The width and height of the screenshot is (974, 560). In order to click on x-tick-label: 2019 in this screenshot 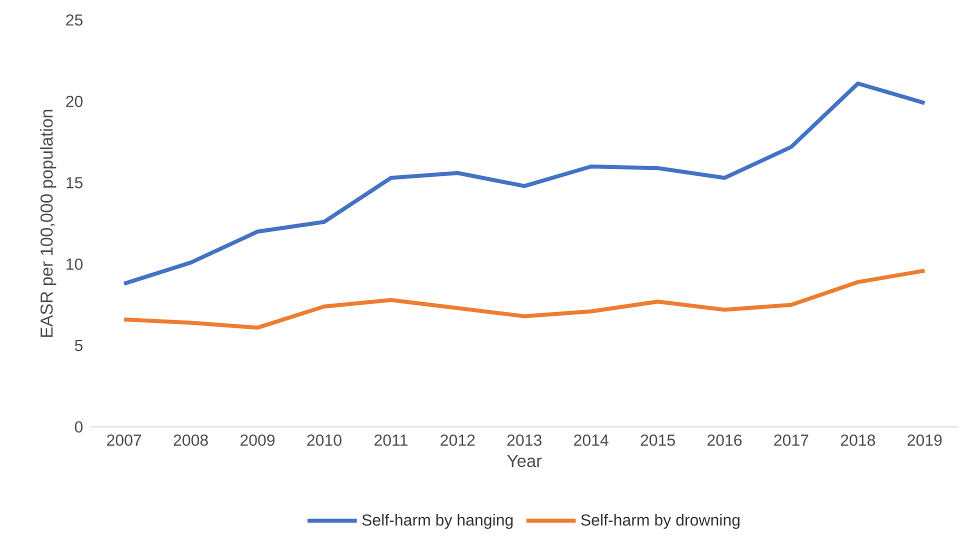, I will do `click(925, 440)`.